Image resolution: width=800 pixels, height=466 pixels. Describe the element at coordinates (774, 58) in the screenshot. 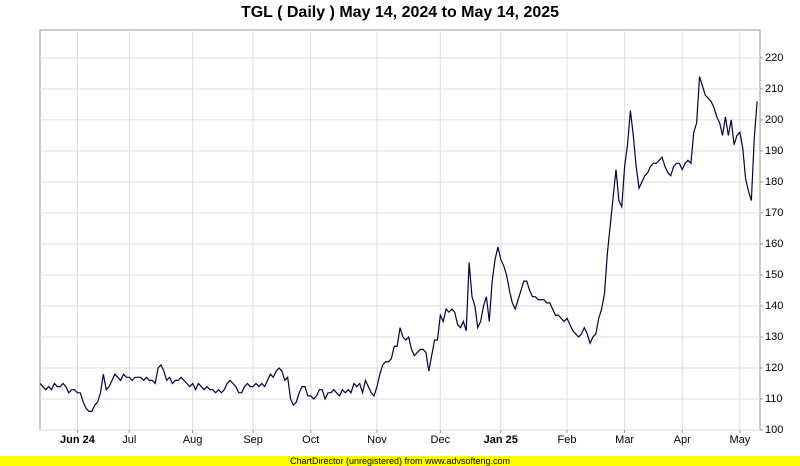

I see `y-tick-label: 220` at that location.